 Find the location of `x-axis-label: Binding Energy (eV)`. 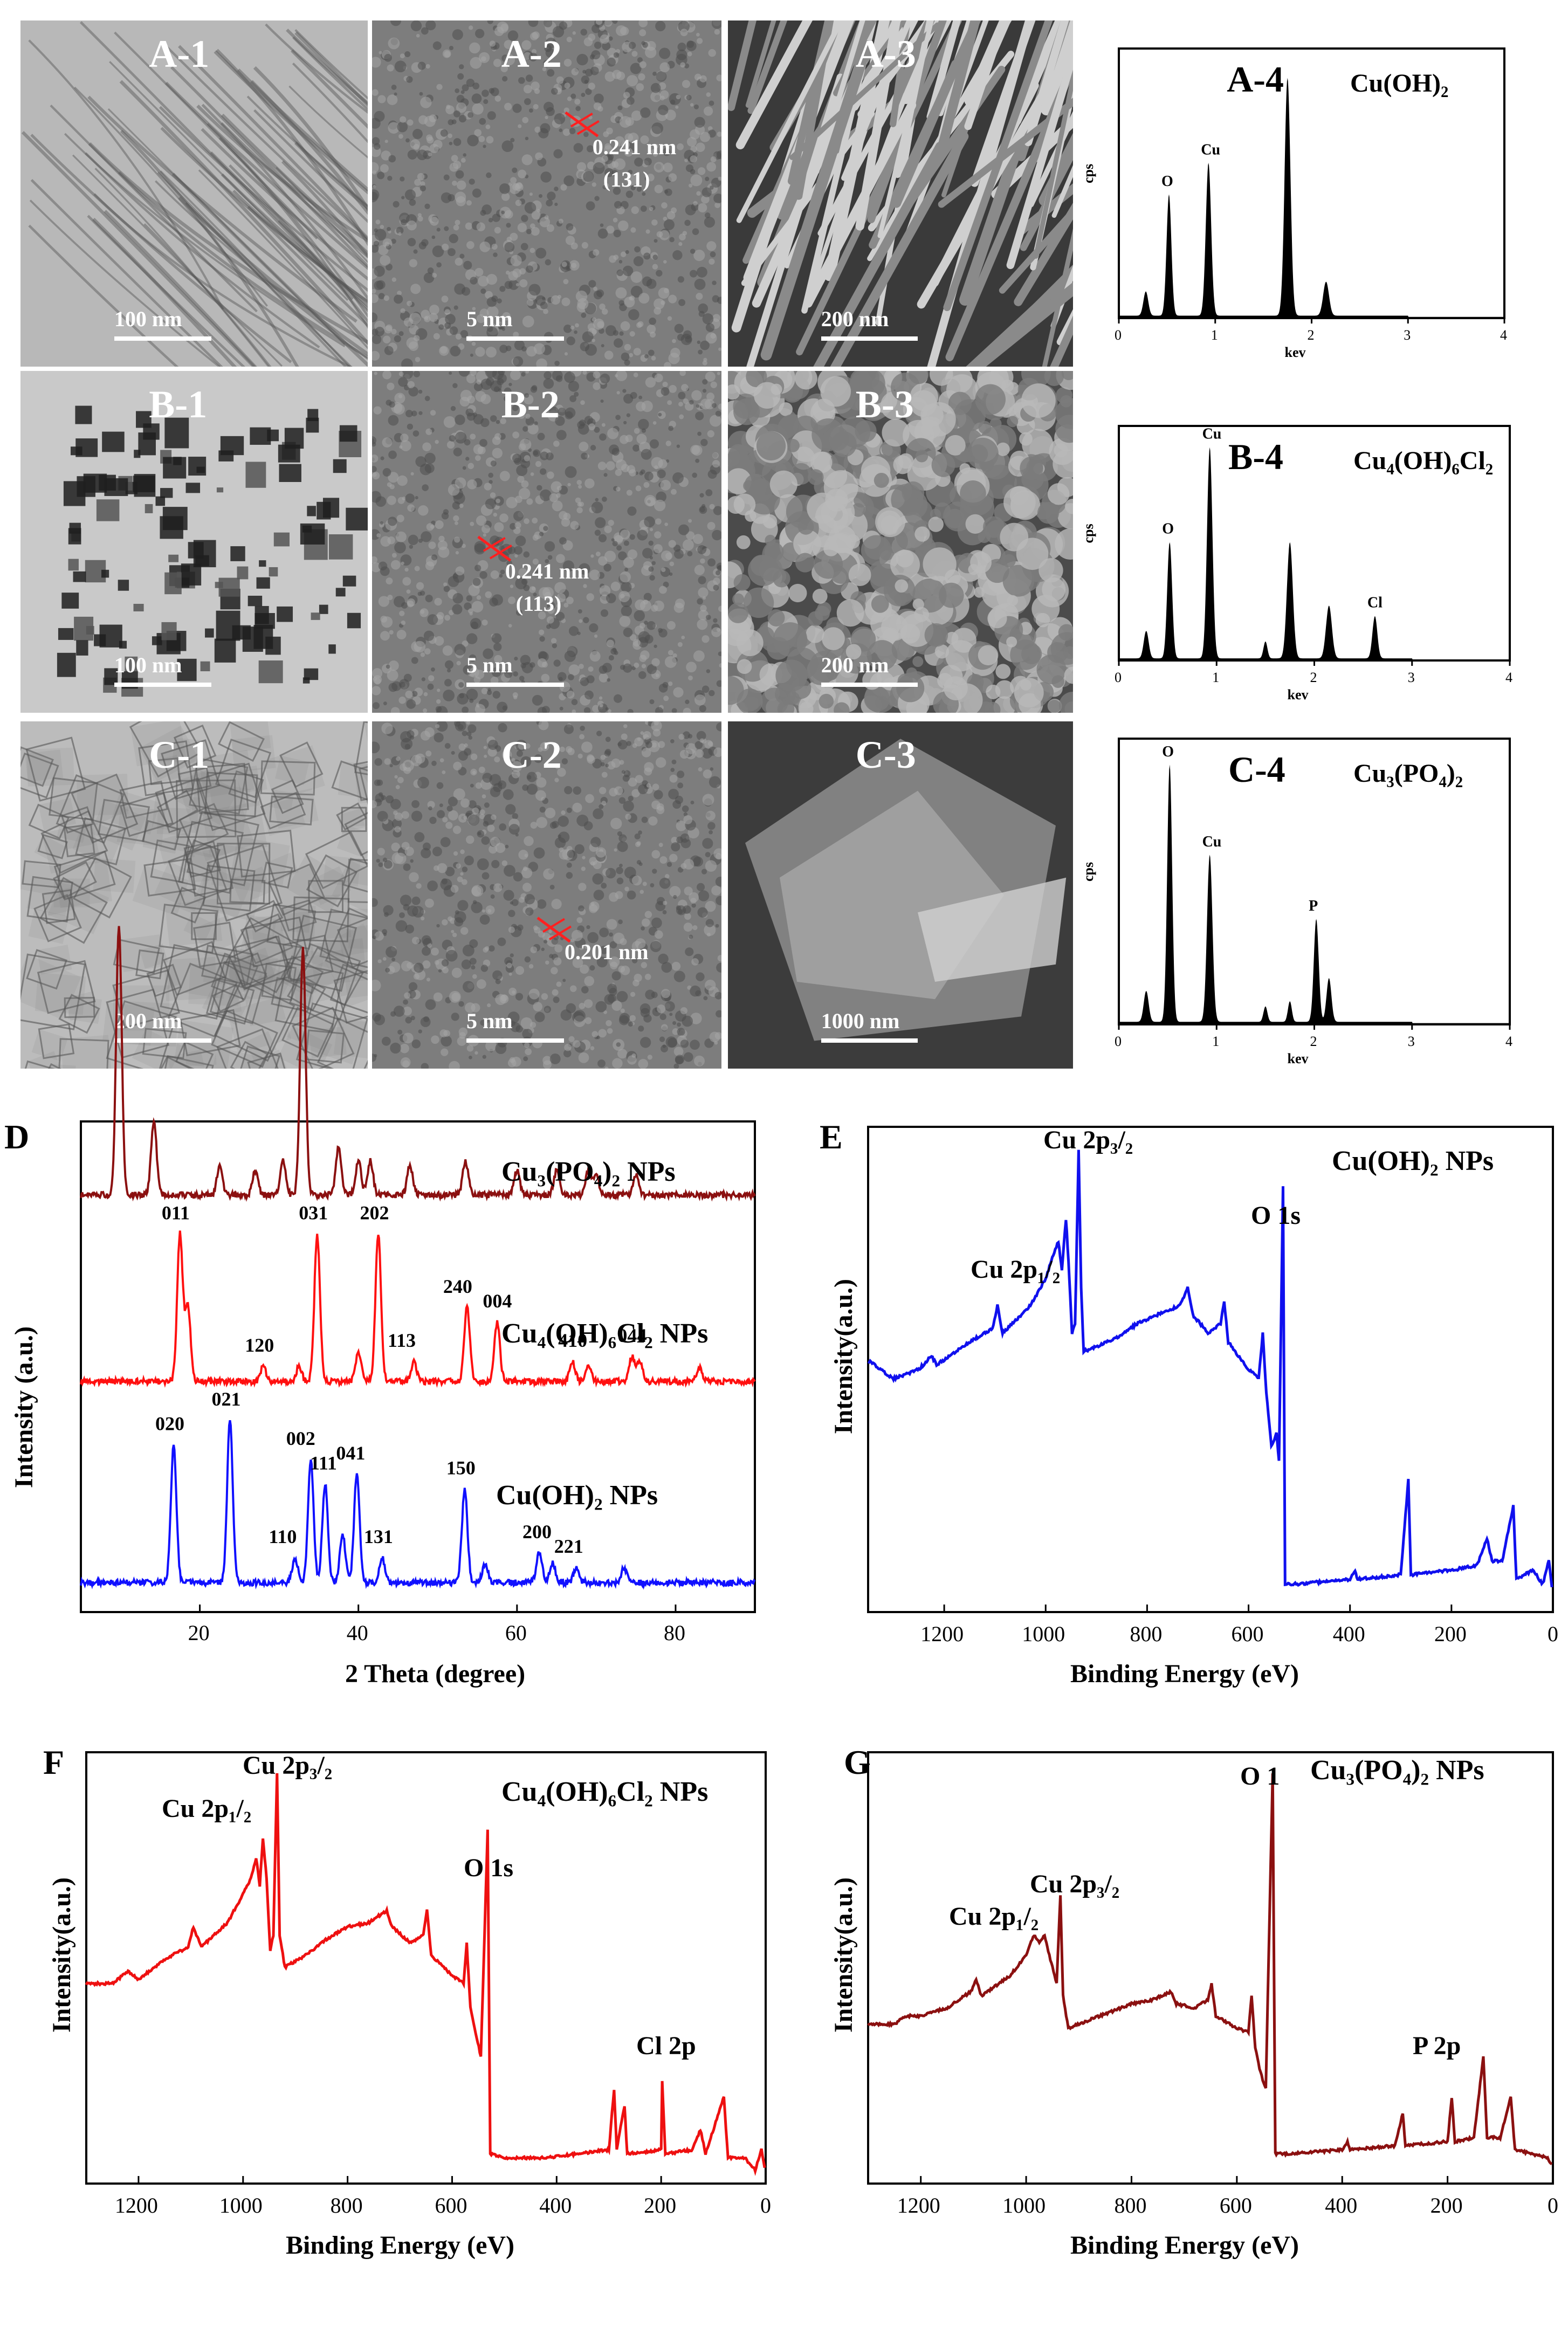

x-axis-label: Binding Energy (eV) is located at coordinates (1184, 1674).